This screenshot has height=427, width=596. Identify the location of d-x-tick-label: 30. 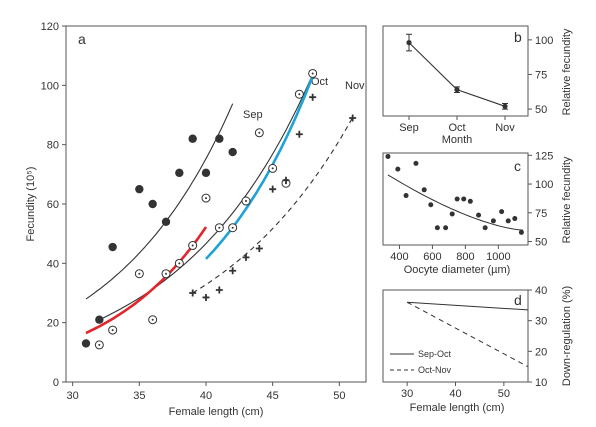
(407, 394).